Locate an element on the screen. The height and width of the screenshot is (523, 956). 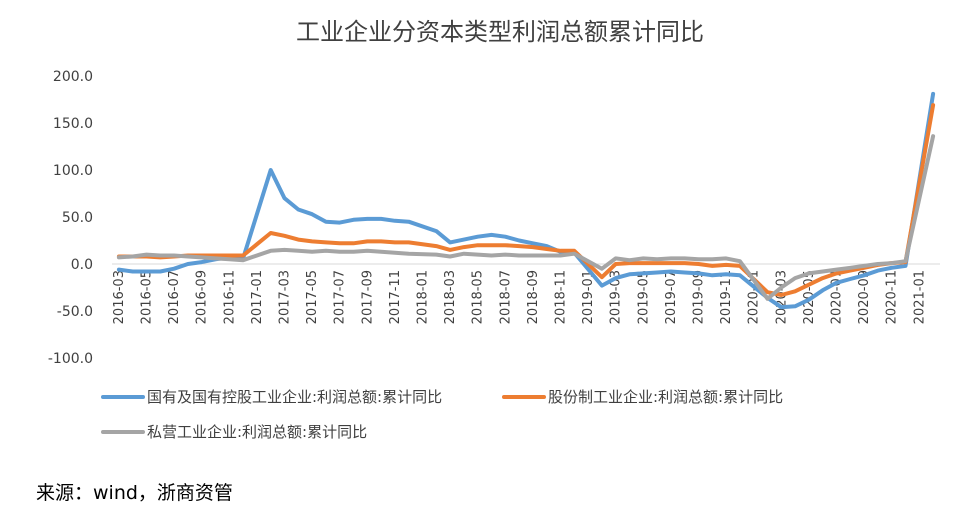
x-tick-label: 2017-07 is located at coordinates (340, 297).